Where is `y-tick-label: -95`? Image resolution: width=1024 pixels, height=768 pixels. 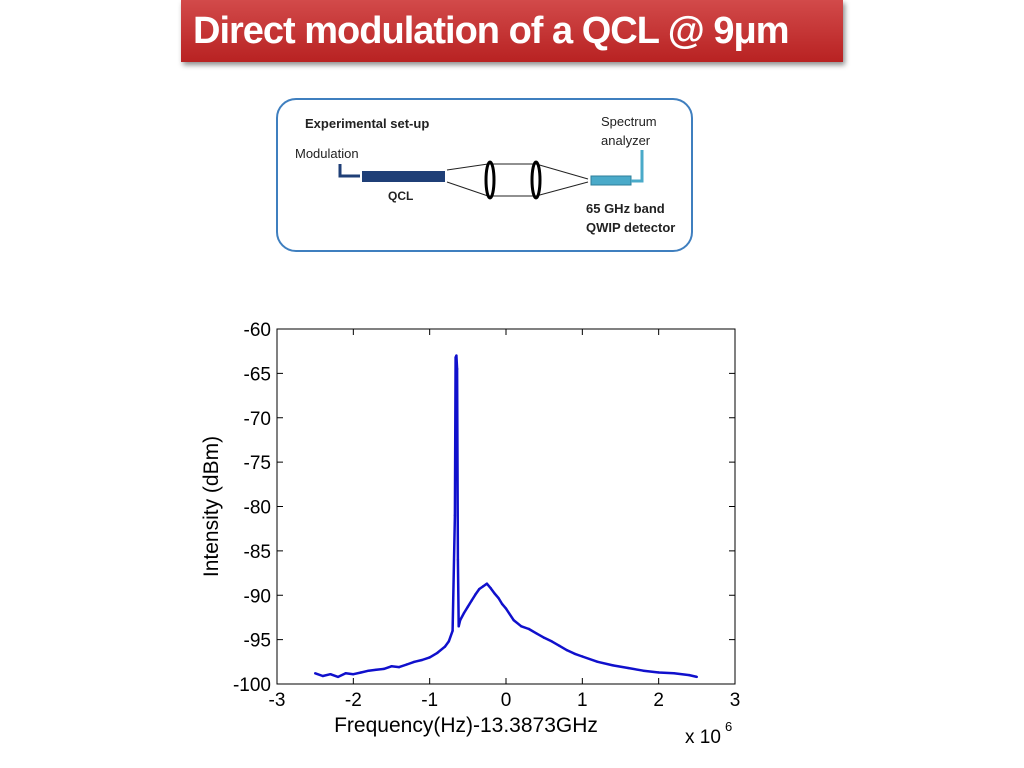 y-tick-label: -95 is located at coordinates (257, 641).